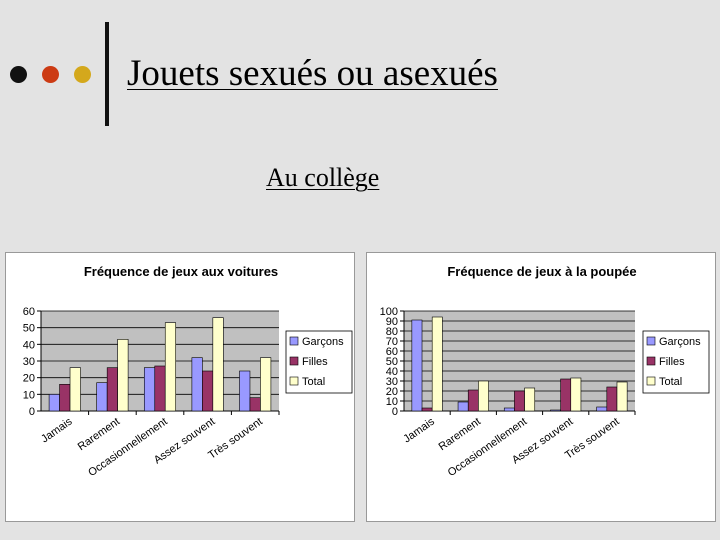 This screenshot has width=720, height=540. What do you see at coordinates (82, 74) in the screenshot?
I see `dot-gold` at bounding box center [82, 74].